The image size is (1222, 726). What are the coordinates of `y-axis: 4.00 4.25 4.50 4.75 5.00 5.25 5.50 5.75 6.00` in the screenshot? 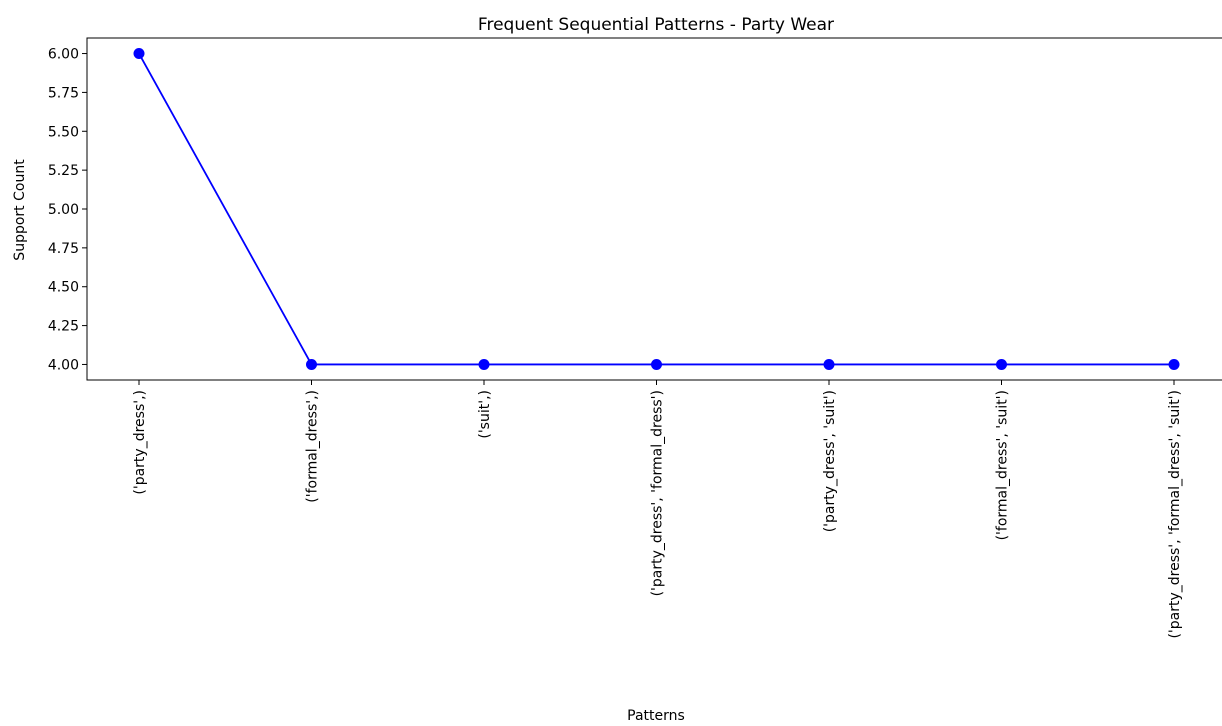 It's located at (67, 210).